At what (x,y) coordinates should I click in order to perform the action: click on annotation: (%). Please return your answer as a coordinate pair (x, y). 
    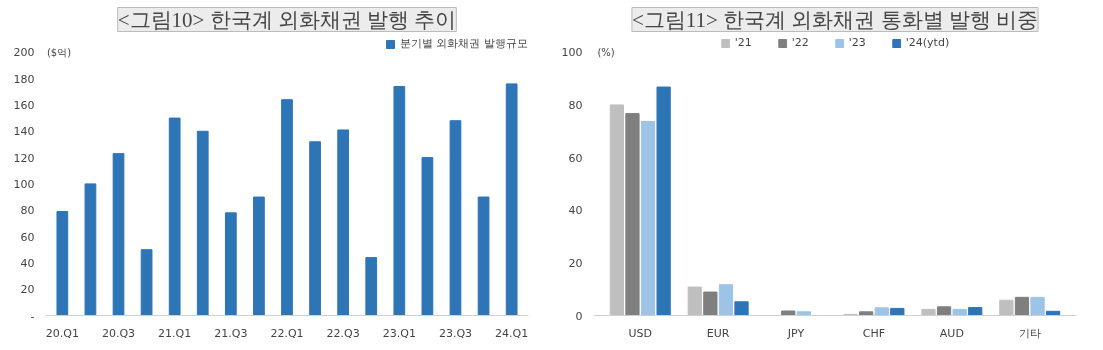
    Looking at the image, I should click on (606, 52).